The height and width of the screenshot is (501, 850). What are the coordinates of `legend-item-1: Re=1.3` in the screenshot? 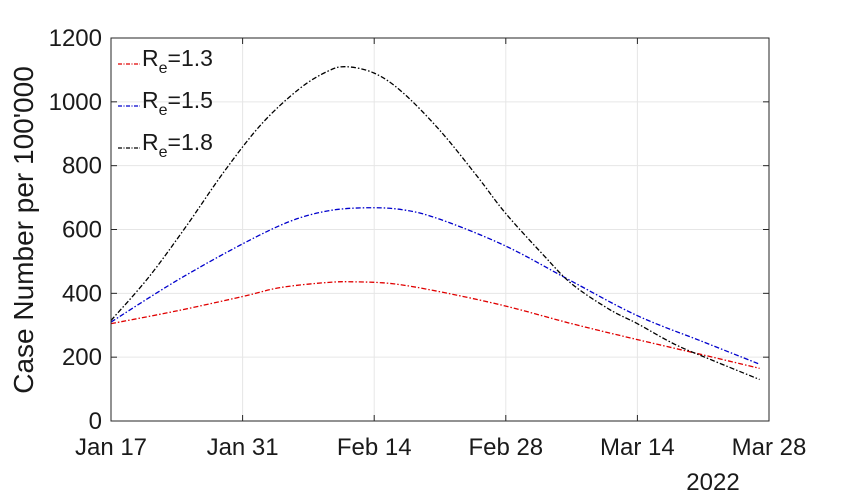 It's located at (165, 61).